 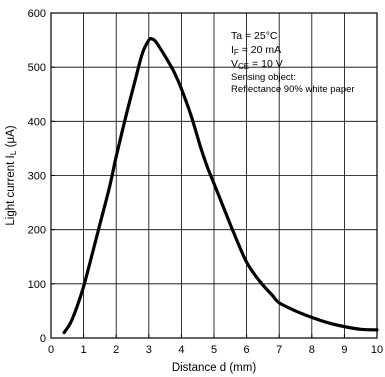 What do you see at coordinates (254, 36) in the screenshot?
I see `condition-ta: Ta = 25°C` at bounding box center [254, 36].